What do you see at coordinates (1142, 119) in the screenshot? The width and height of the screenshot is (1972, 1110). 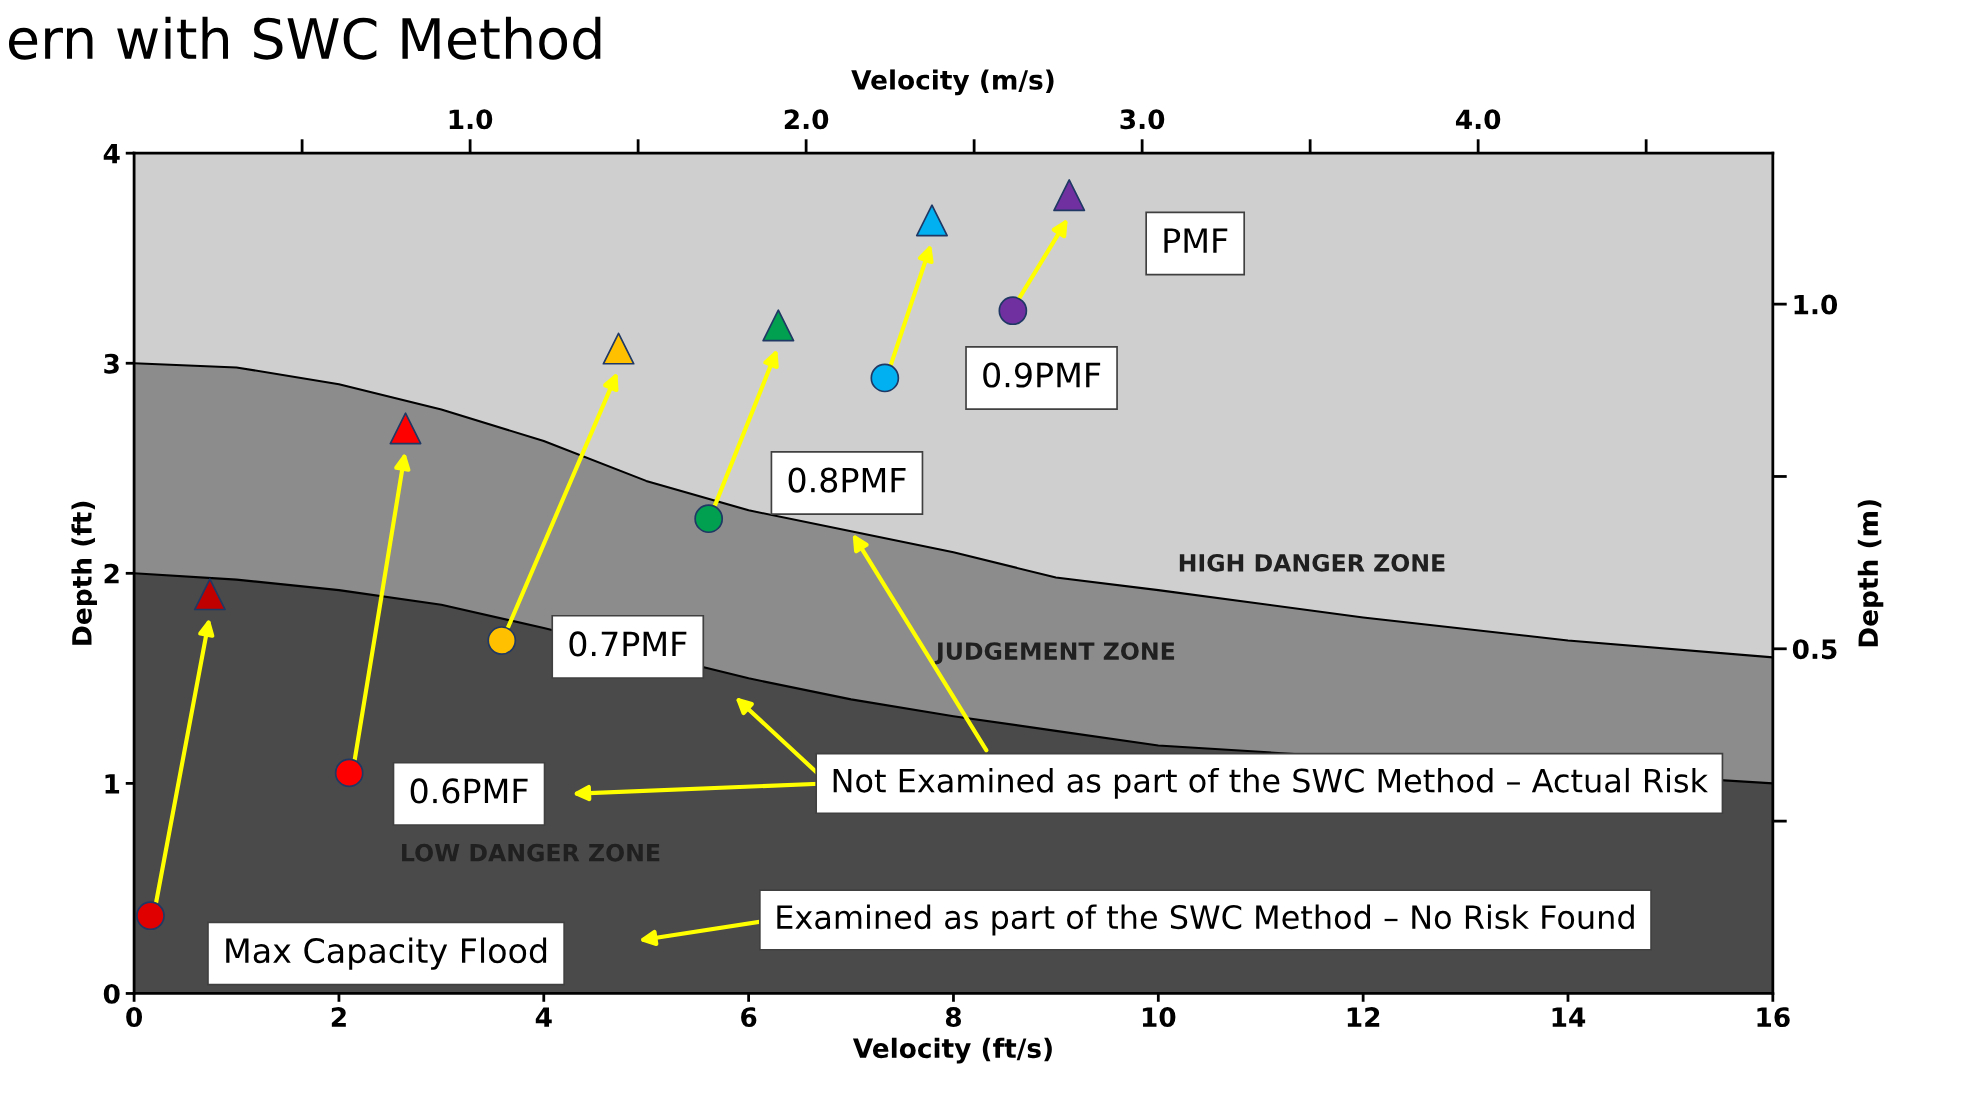 I see `x2-tick-label: 3.0` at bounding box center [1142, 119].